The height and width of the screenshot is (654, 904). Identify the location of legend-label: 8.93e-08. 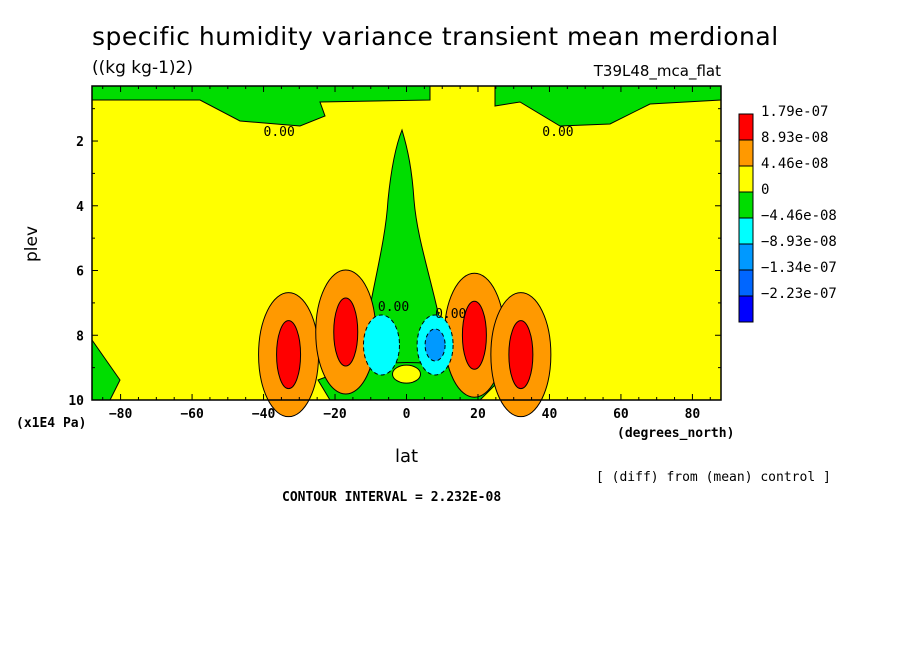
(794, 138).